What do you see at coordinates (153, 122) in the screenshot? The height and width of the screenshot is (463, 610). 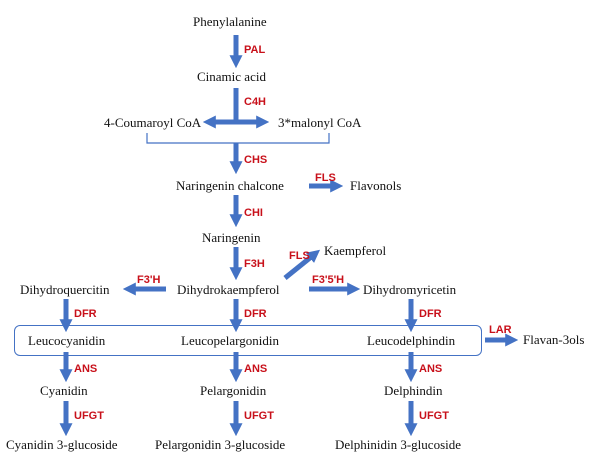 I see `node-coumaroyl-coa: 4-Coumaroyl CoA` at bounding box center [153, 122].